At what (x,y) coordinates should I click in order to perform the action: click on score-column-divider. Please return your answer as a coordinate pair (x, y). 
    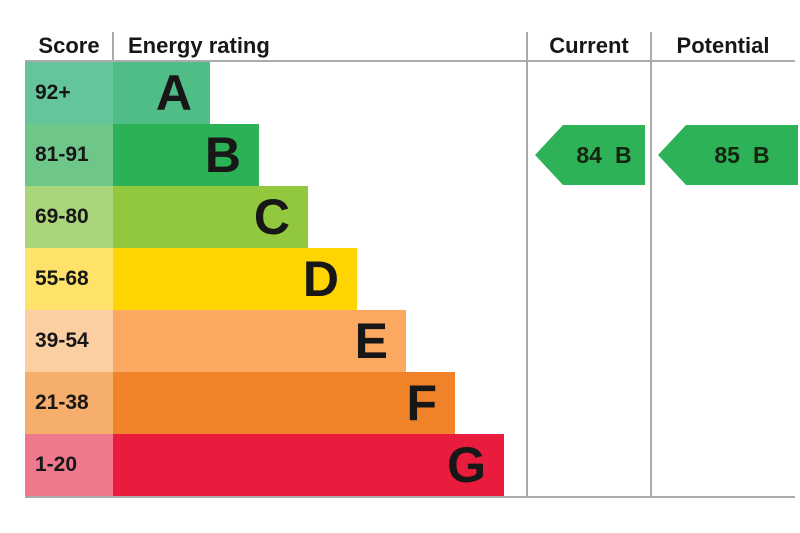
    Looking at the image, I should click on (113, 46).